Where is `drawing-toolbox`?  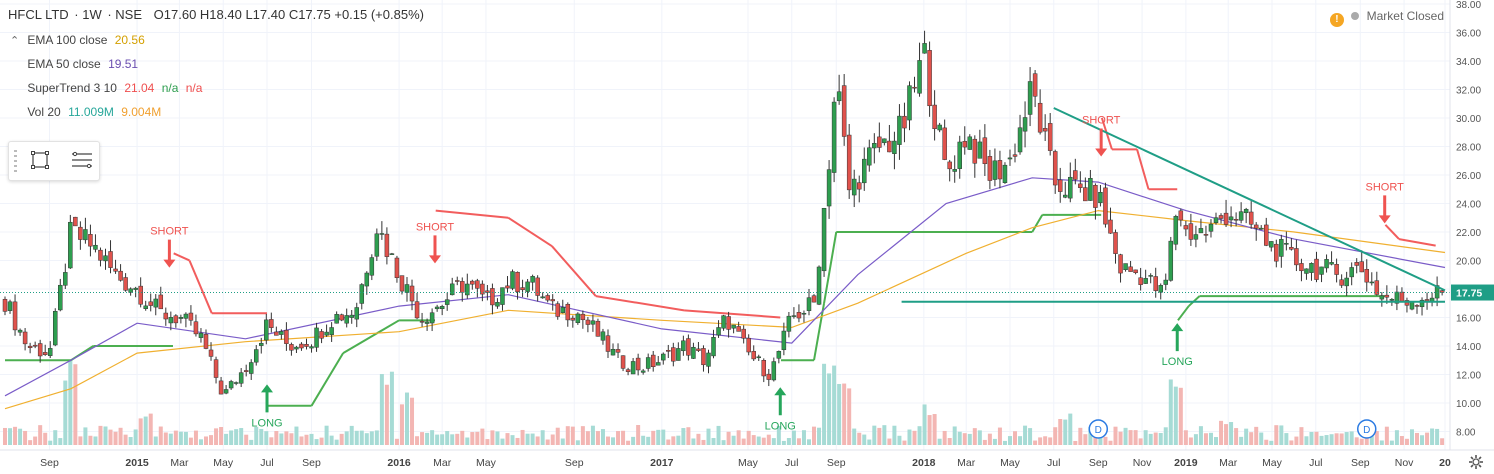
drawing-toolbox is located at coordinates (54, 161).